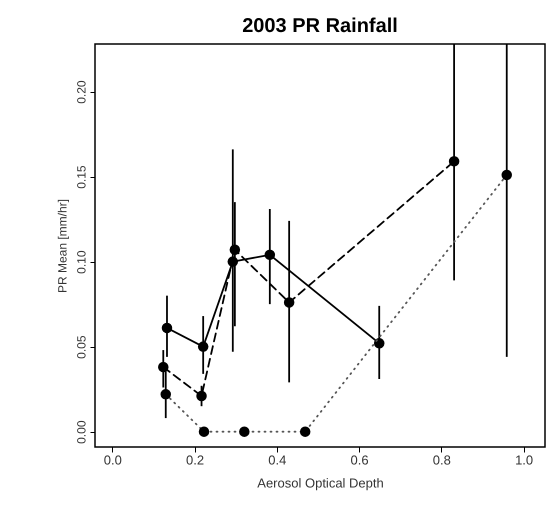 The image size is (557, 509). What do you see at coordinates (81, 347) in the screenshot?
I see `y-tick-label: 0.05` at bounding box center [81, 347].